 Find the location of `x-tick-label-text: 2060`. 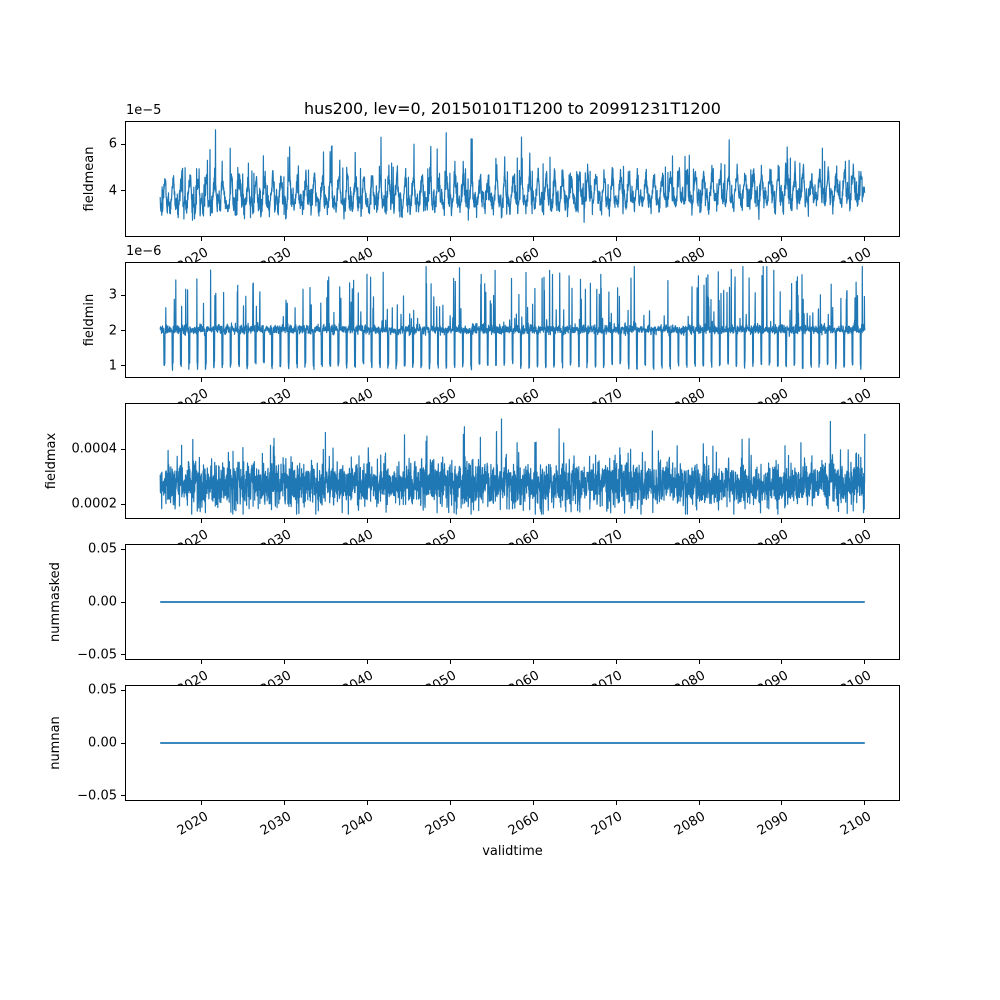

x-tick-label-text: 2060 is located at coordinates (524, 824).